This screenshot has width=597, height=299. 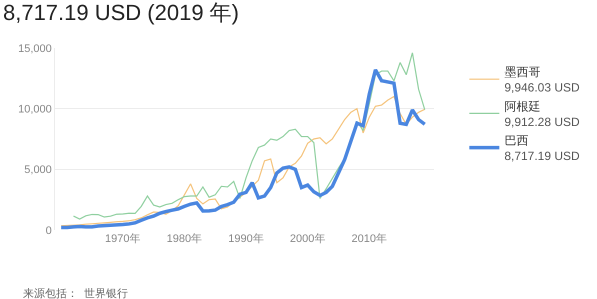 I want to click on y-tick-label: 15,000, so click(x=35, y=48).